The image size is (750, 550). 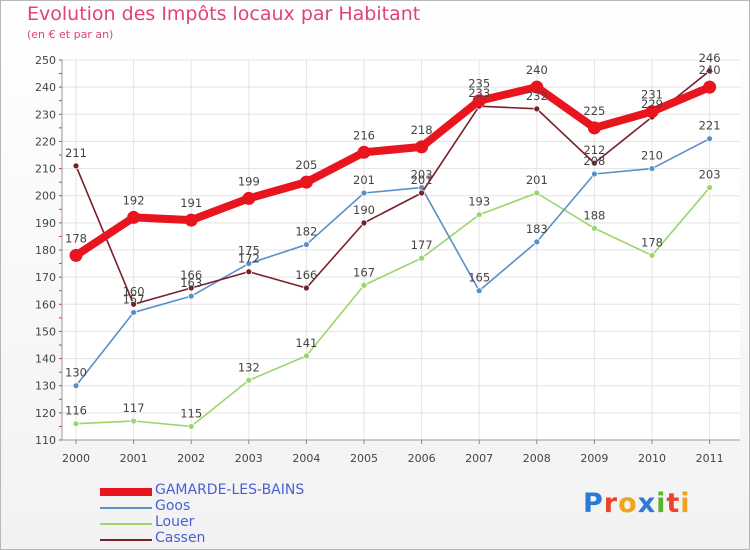 What do you see at coordinates (364, 458) in the screenshot?
I see `x-tick-label: 2005` at bounding box center [364, 458].